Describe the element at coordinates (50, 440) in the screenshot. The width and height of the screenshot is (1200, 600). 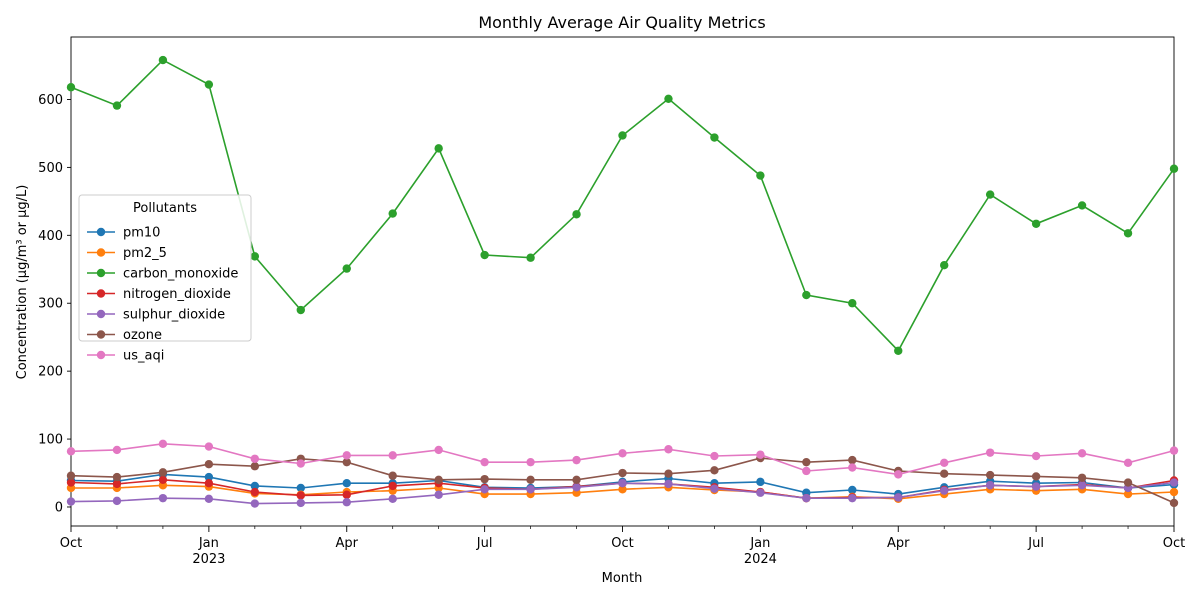
I see `y-tick-label: 100` at that location.